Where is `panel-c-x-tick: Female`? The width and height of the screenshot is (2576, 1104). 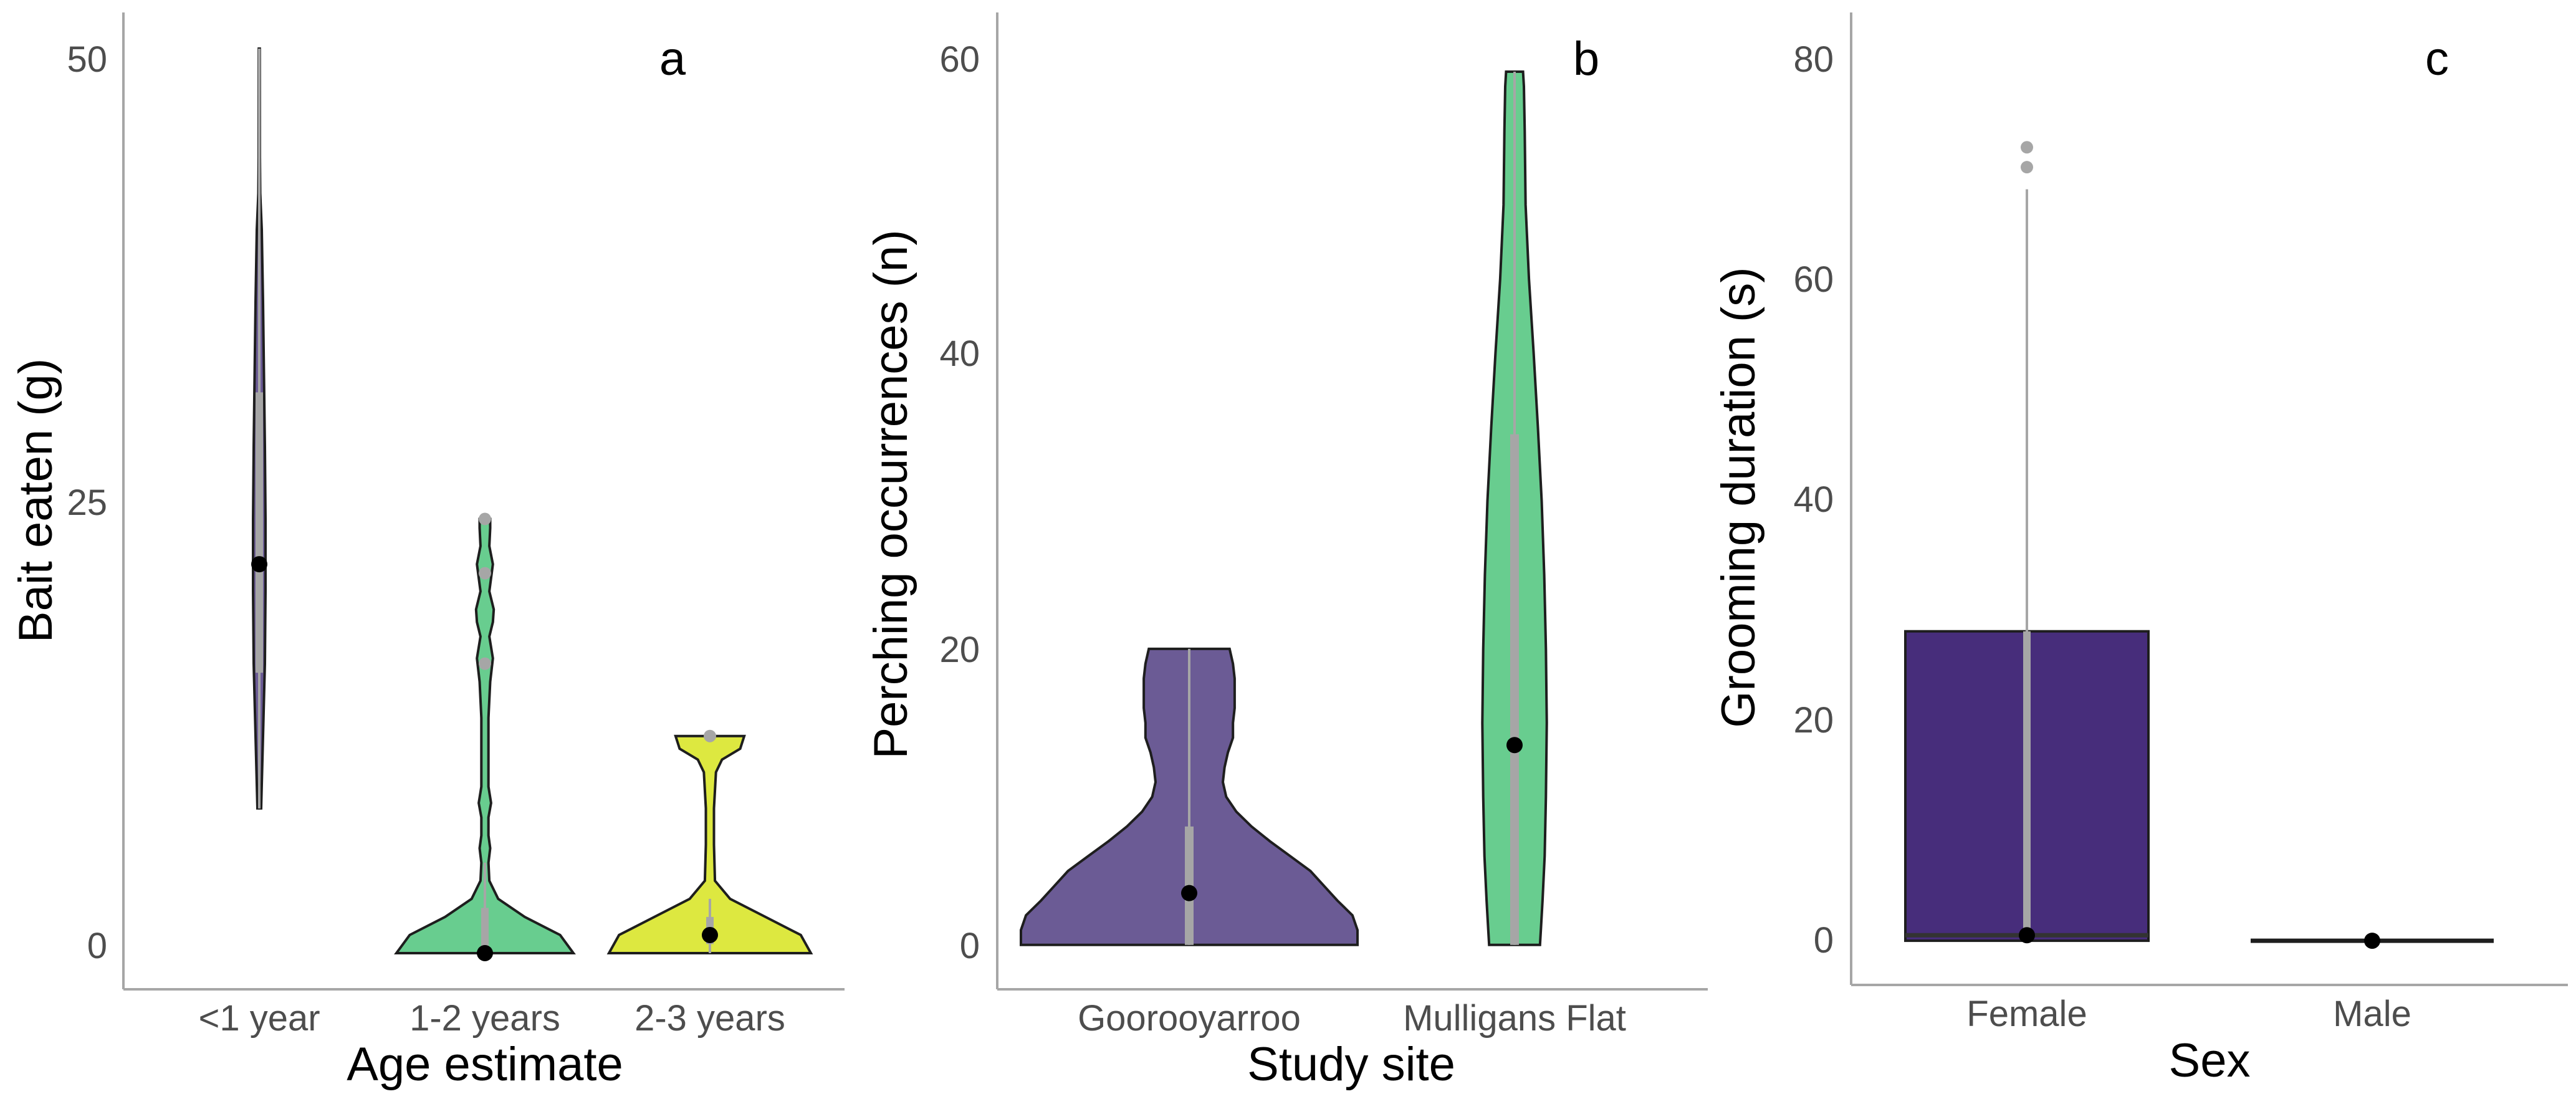
panel-c-x-tick: Female is located at coordinates (2026, 1014).